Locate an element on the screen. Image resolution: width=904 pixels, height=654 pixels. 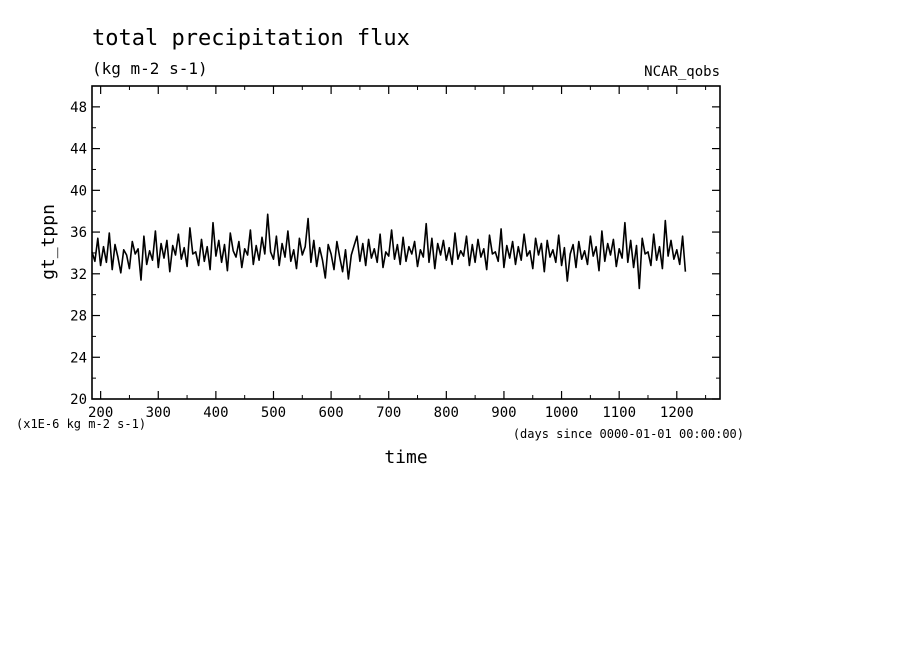
chart-subtitle: (kg m-2 s-1) is located at coordinates (150, 68).